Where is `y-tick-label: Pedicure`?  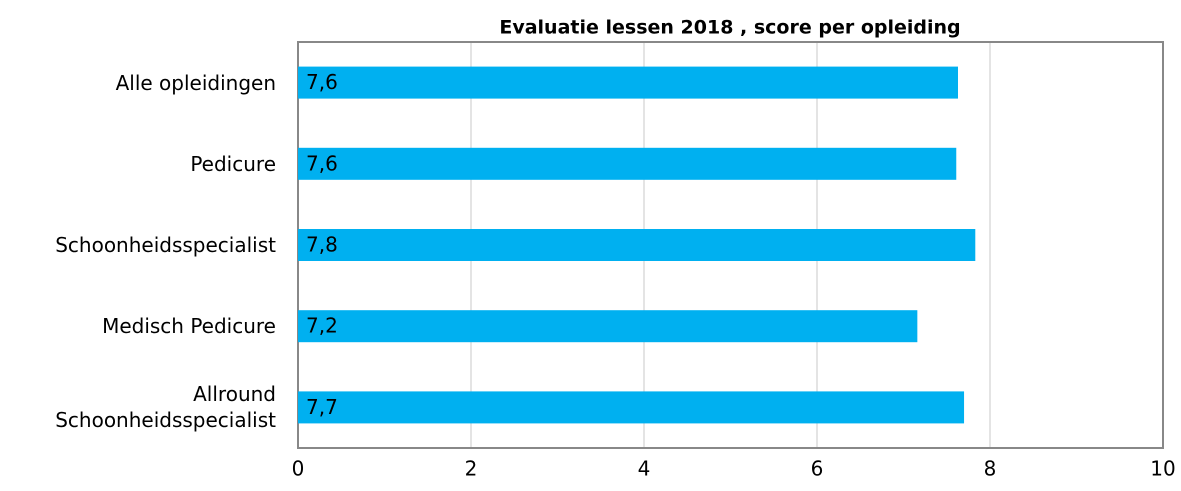
y-tick-label: Pedicure is located at coordinates (233, 163).